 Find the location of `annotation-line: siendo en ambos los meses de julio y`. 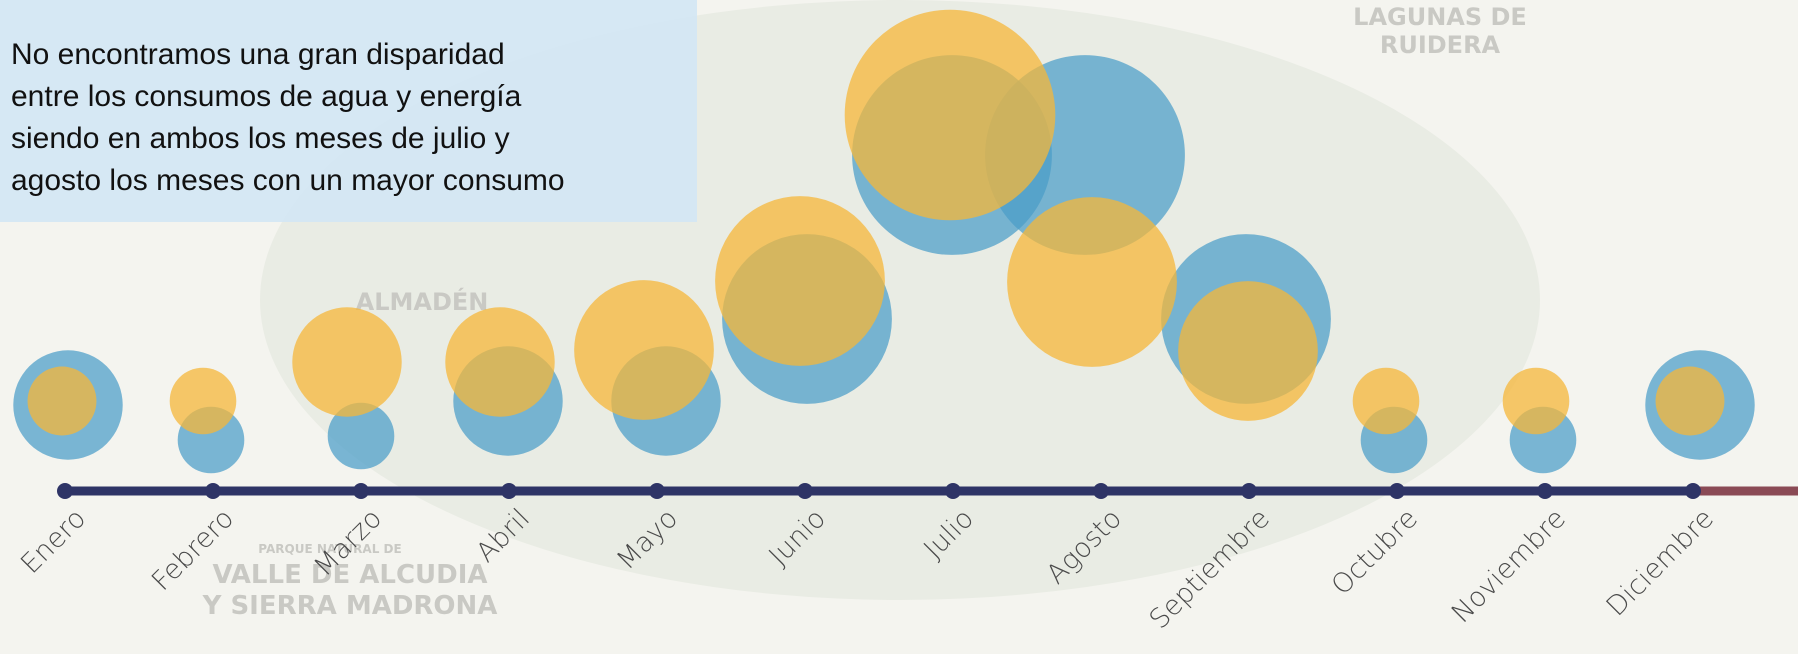

annotation-line: siendo en ambos los meses de julio y is located at coordinates (260, 138).